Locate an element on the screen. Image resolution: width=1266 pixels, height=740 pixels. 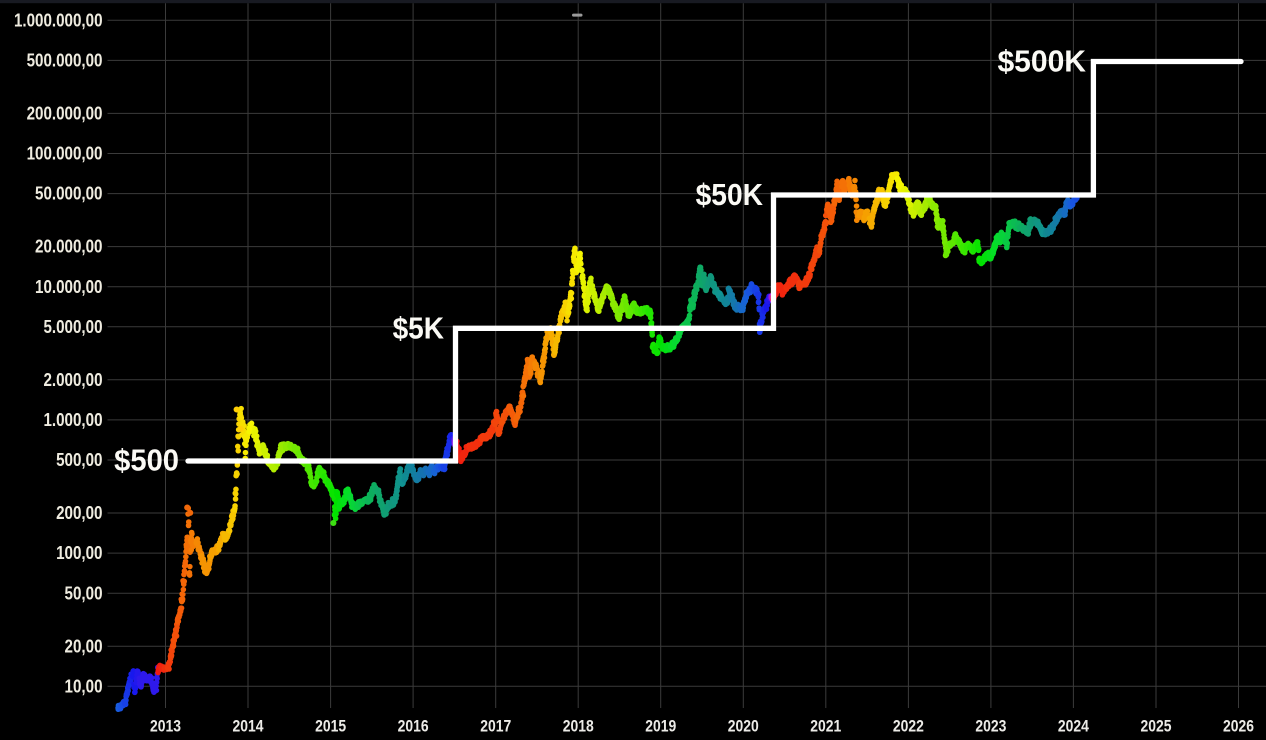
svg-text: 5.000,00 is located at coordinates (72, 326).